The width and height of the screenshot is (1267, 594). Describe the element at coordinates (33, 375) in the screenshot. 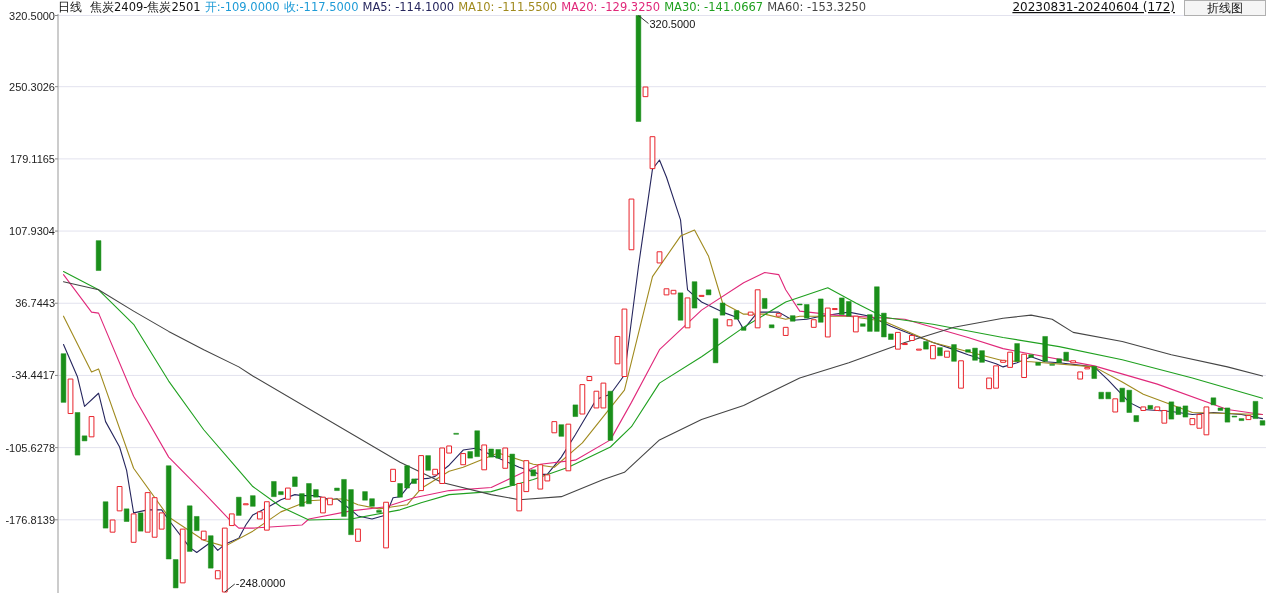

I see `y-tick-label: -34.4417` at that location.